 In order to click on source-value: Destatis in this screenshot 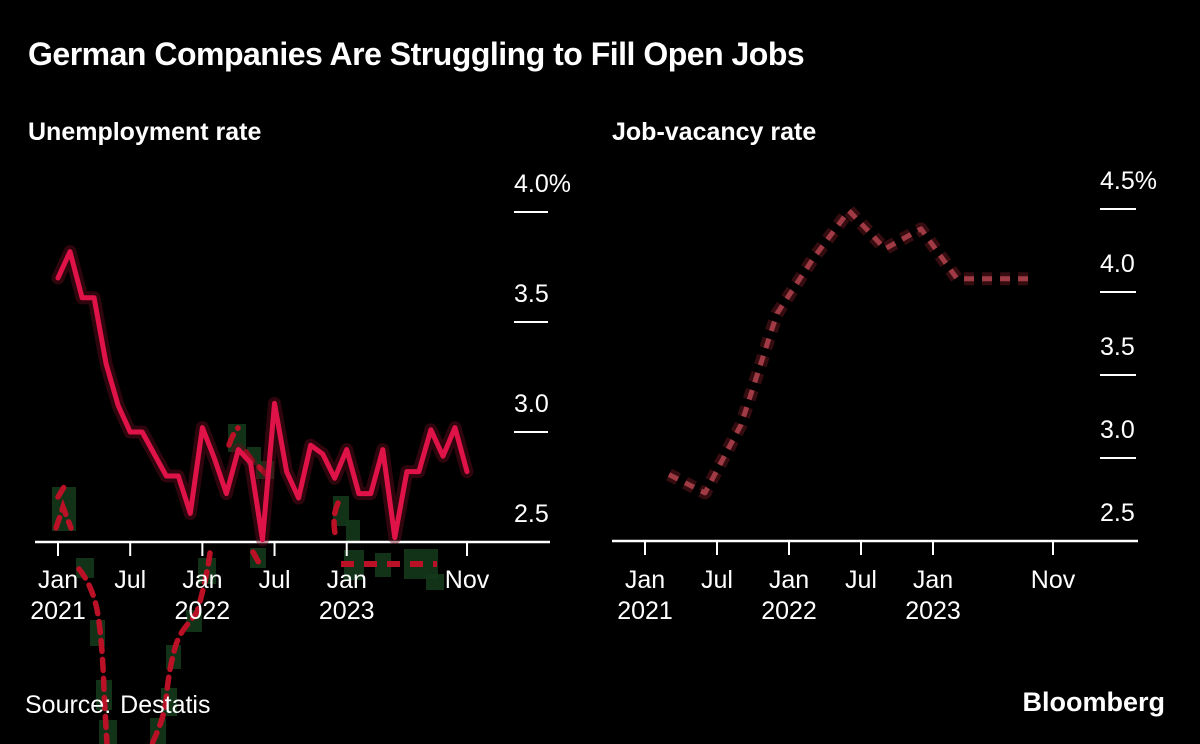, I will do `click(165, 705)`.